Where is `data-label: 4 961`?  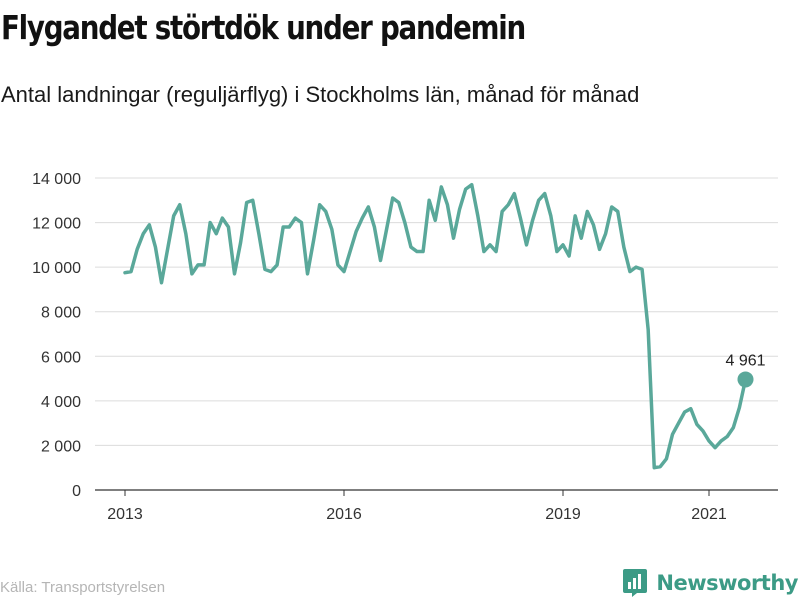 data-label: 4 961 is located at coordinates (745, 360).